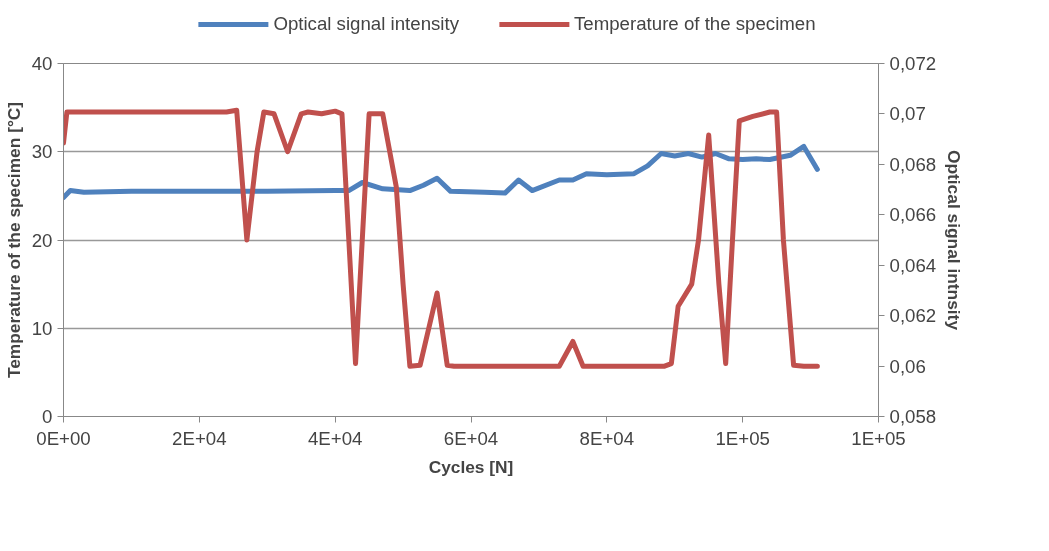  What do you see at coordinates (471, 466) in the screenshot?
I see `x-axis-title: Cycles [N]` at bounding box center [471, 466].